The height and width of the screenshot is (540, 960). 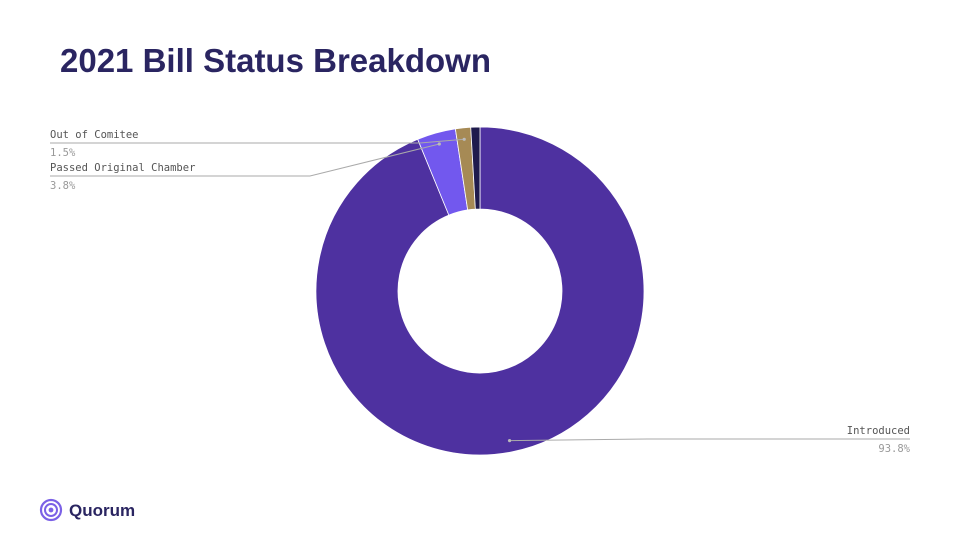 I want to click on slide-title: 2021 Bill Status Breakdown, so click(x=275, y=60).